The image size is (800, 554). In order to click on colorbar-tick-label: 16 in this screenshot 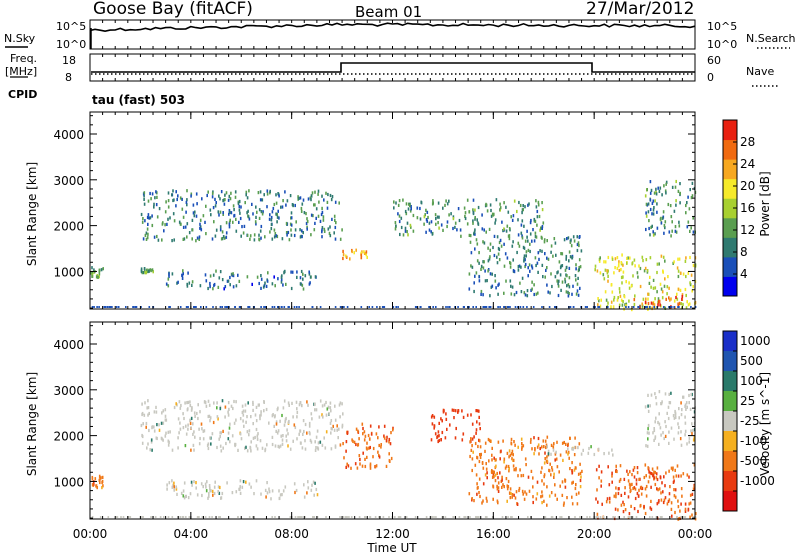, I will do `click(747, 208)`.